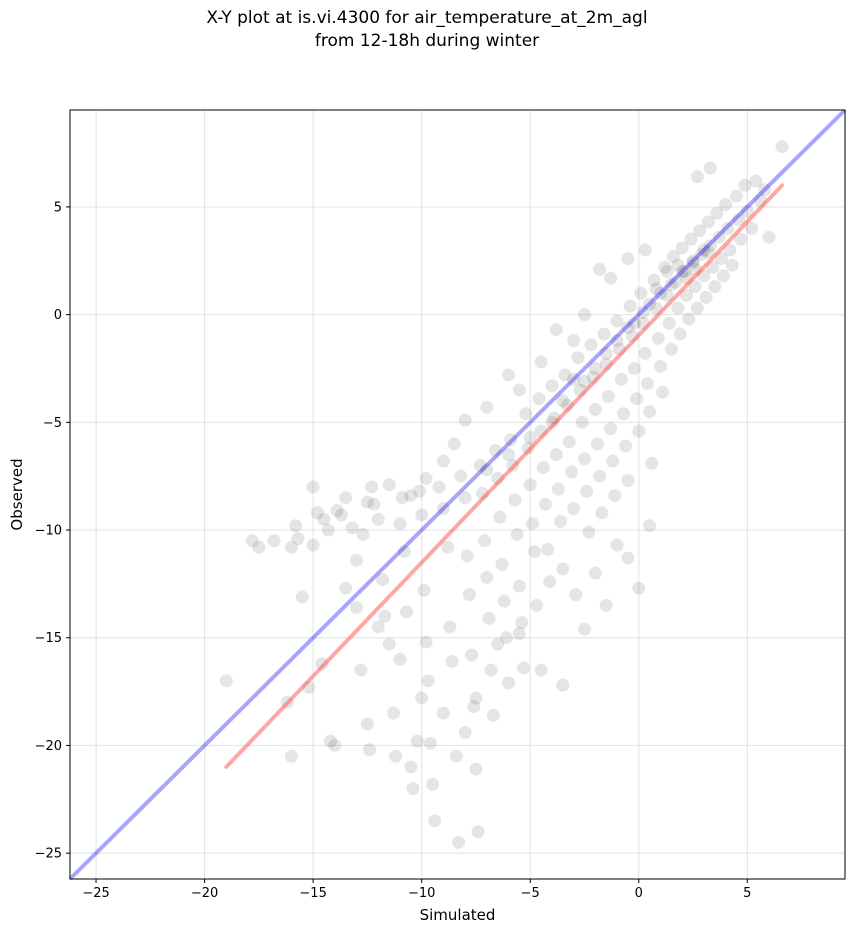  I want to click on x-tick-label: −10, so click(421, 893).